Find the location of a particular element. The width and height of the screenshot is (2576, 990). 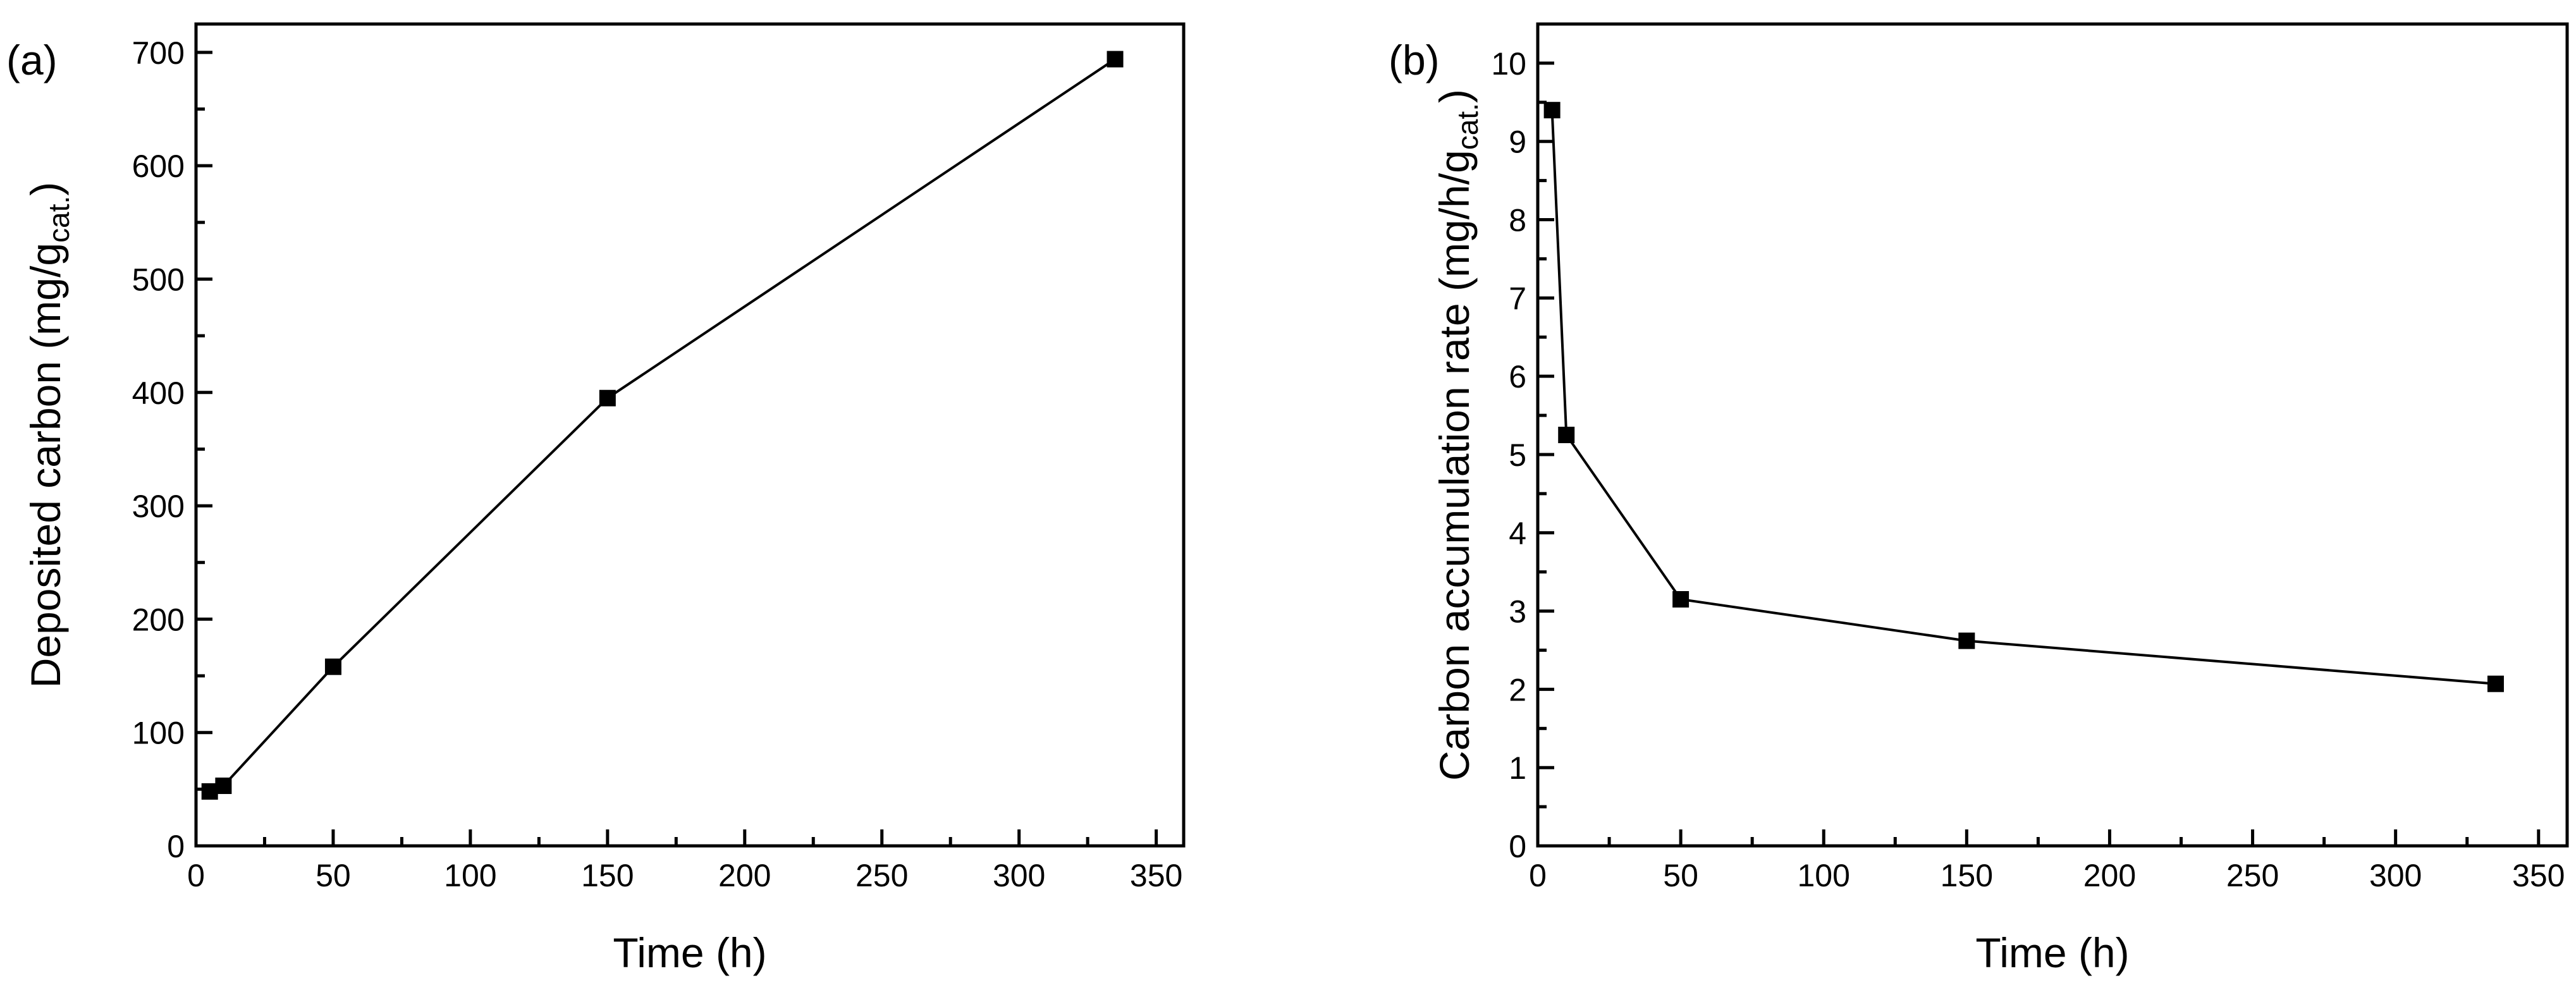

y-tick-label: 2 is located at coordinates (1517, 689).